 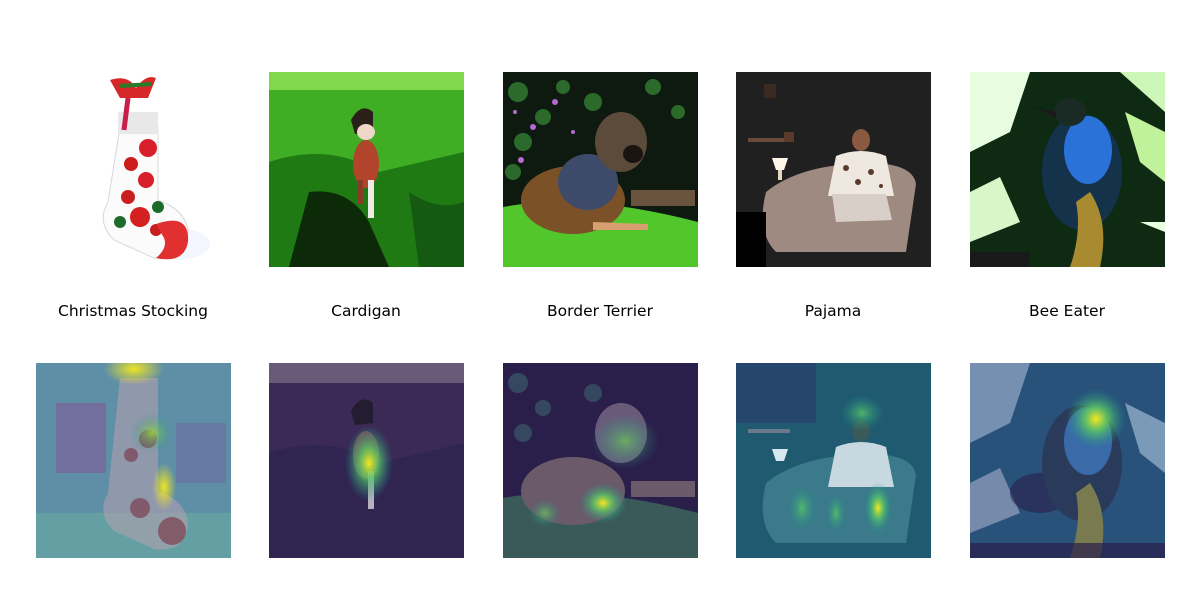 I want to click on image-pajama, so click(x=833, y=169).